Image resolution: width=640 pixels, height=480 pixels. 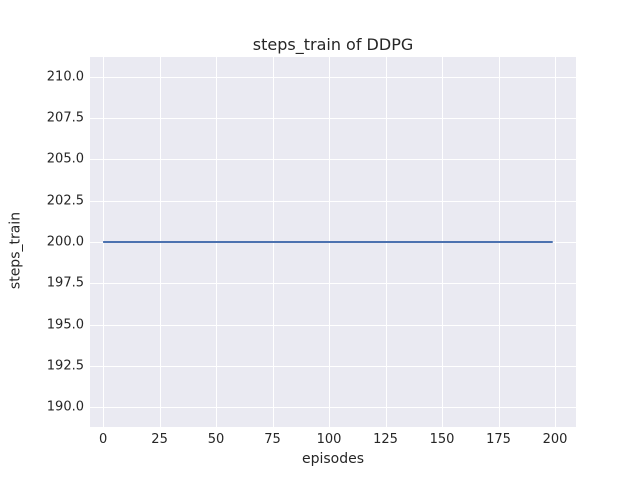 What do you see at coordinates (329, 439) in the screenshot?
I see `x-tick-label: 100` at bounding box center [329, 439].